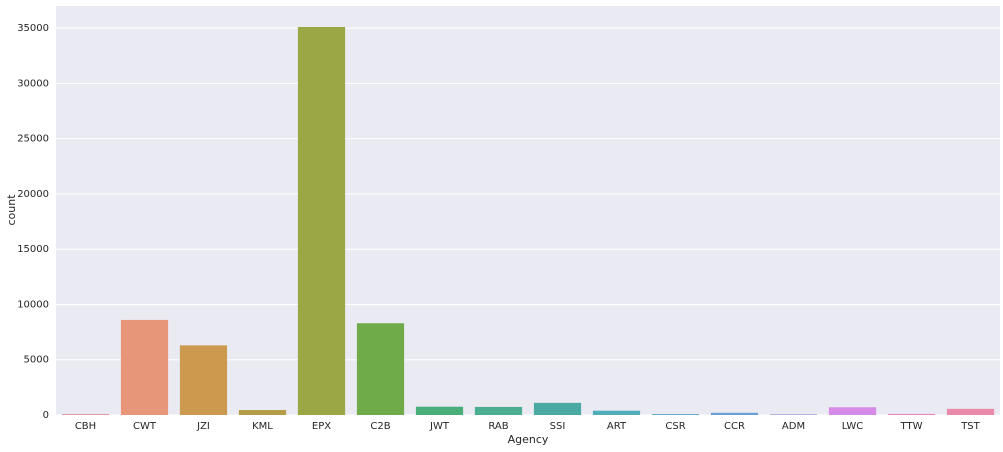 Image resolution: width=1003 pixels, height=452 pixels. I want to click on y-tick-label: 30000, so click(33, 83).